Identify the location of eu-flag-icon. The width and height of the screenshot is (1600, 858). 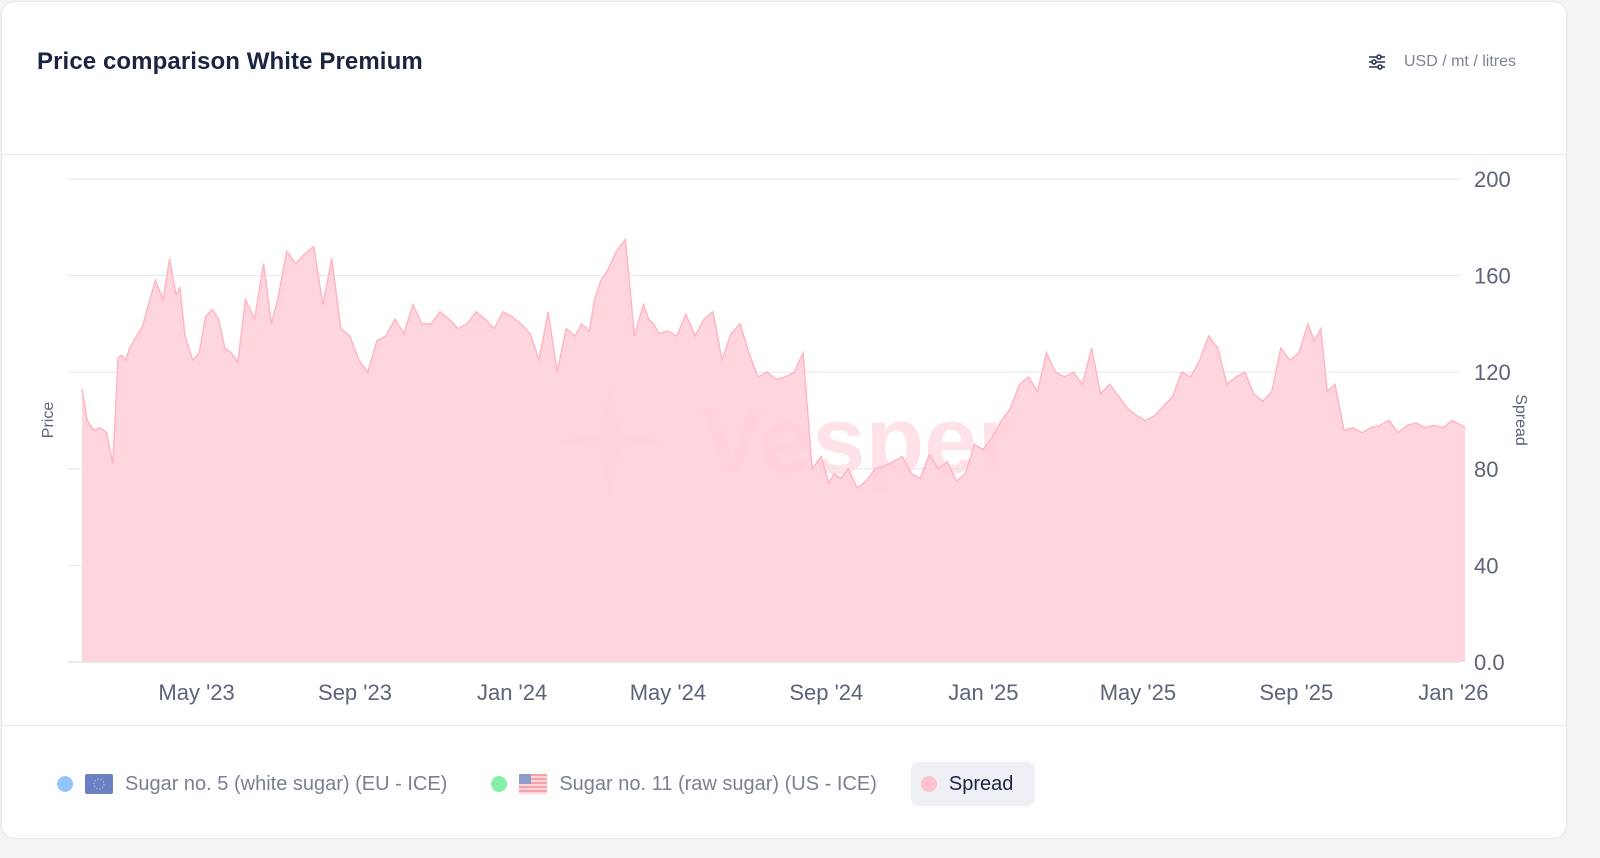
(99, 784).